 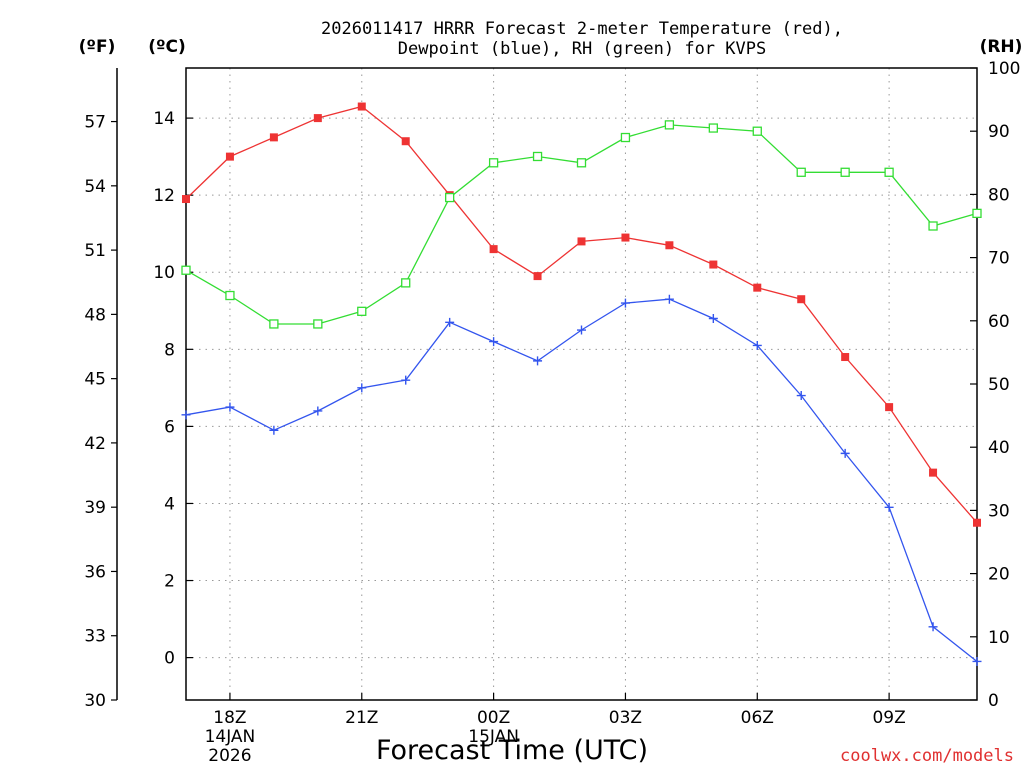 I want to click on fahrenheit-tick-label: 45, so click(x=95, y=380).